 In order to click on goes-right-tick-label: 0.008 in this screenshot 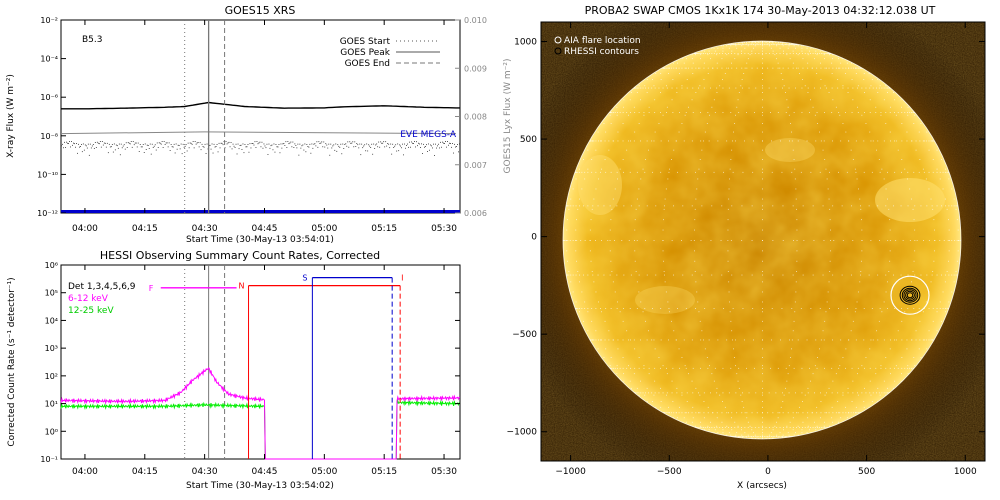, I will do `click(475, 117)`.